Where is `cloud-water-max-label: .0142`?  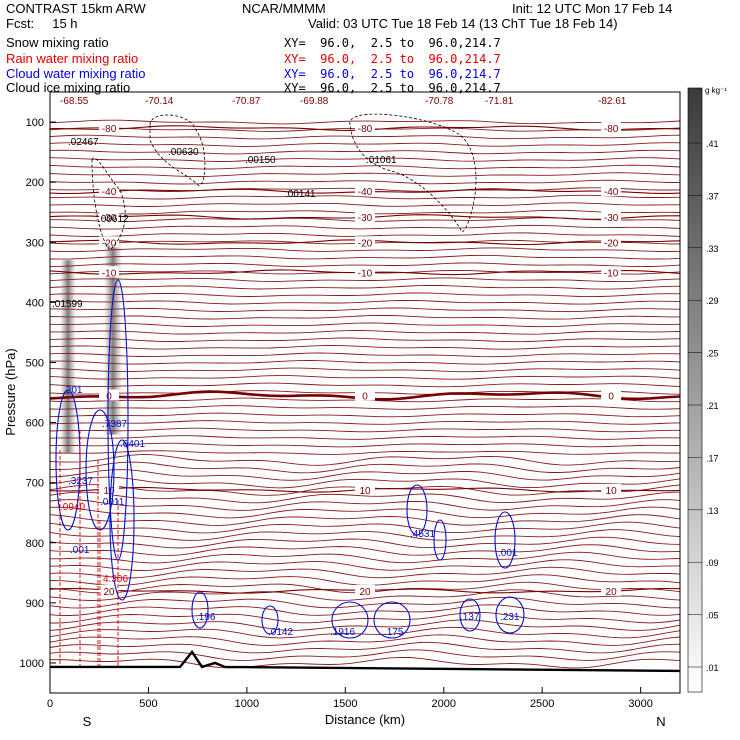
cloud-water-max-label: .0142 is located at coordinates (280, 632).